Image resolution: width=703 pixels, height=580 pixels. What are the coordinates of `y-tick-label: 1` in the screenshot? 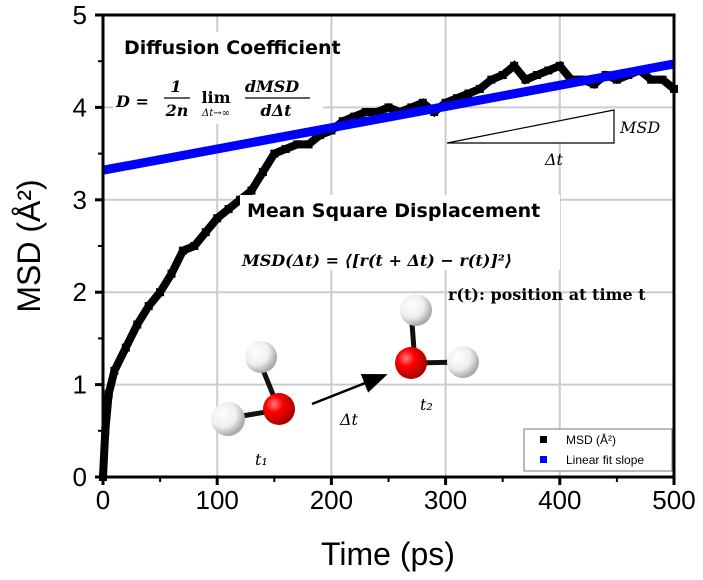 It's located at (80, 385).